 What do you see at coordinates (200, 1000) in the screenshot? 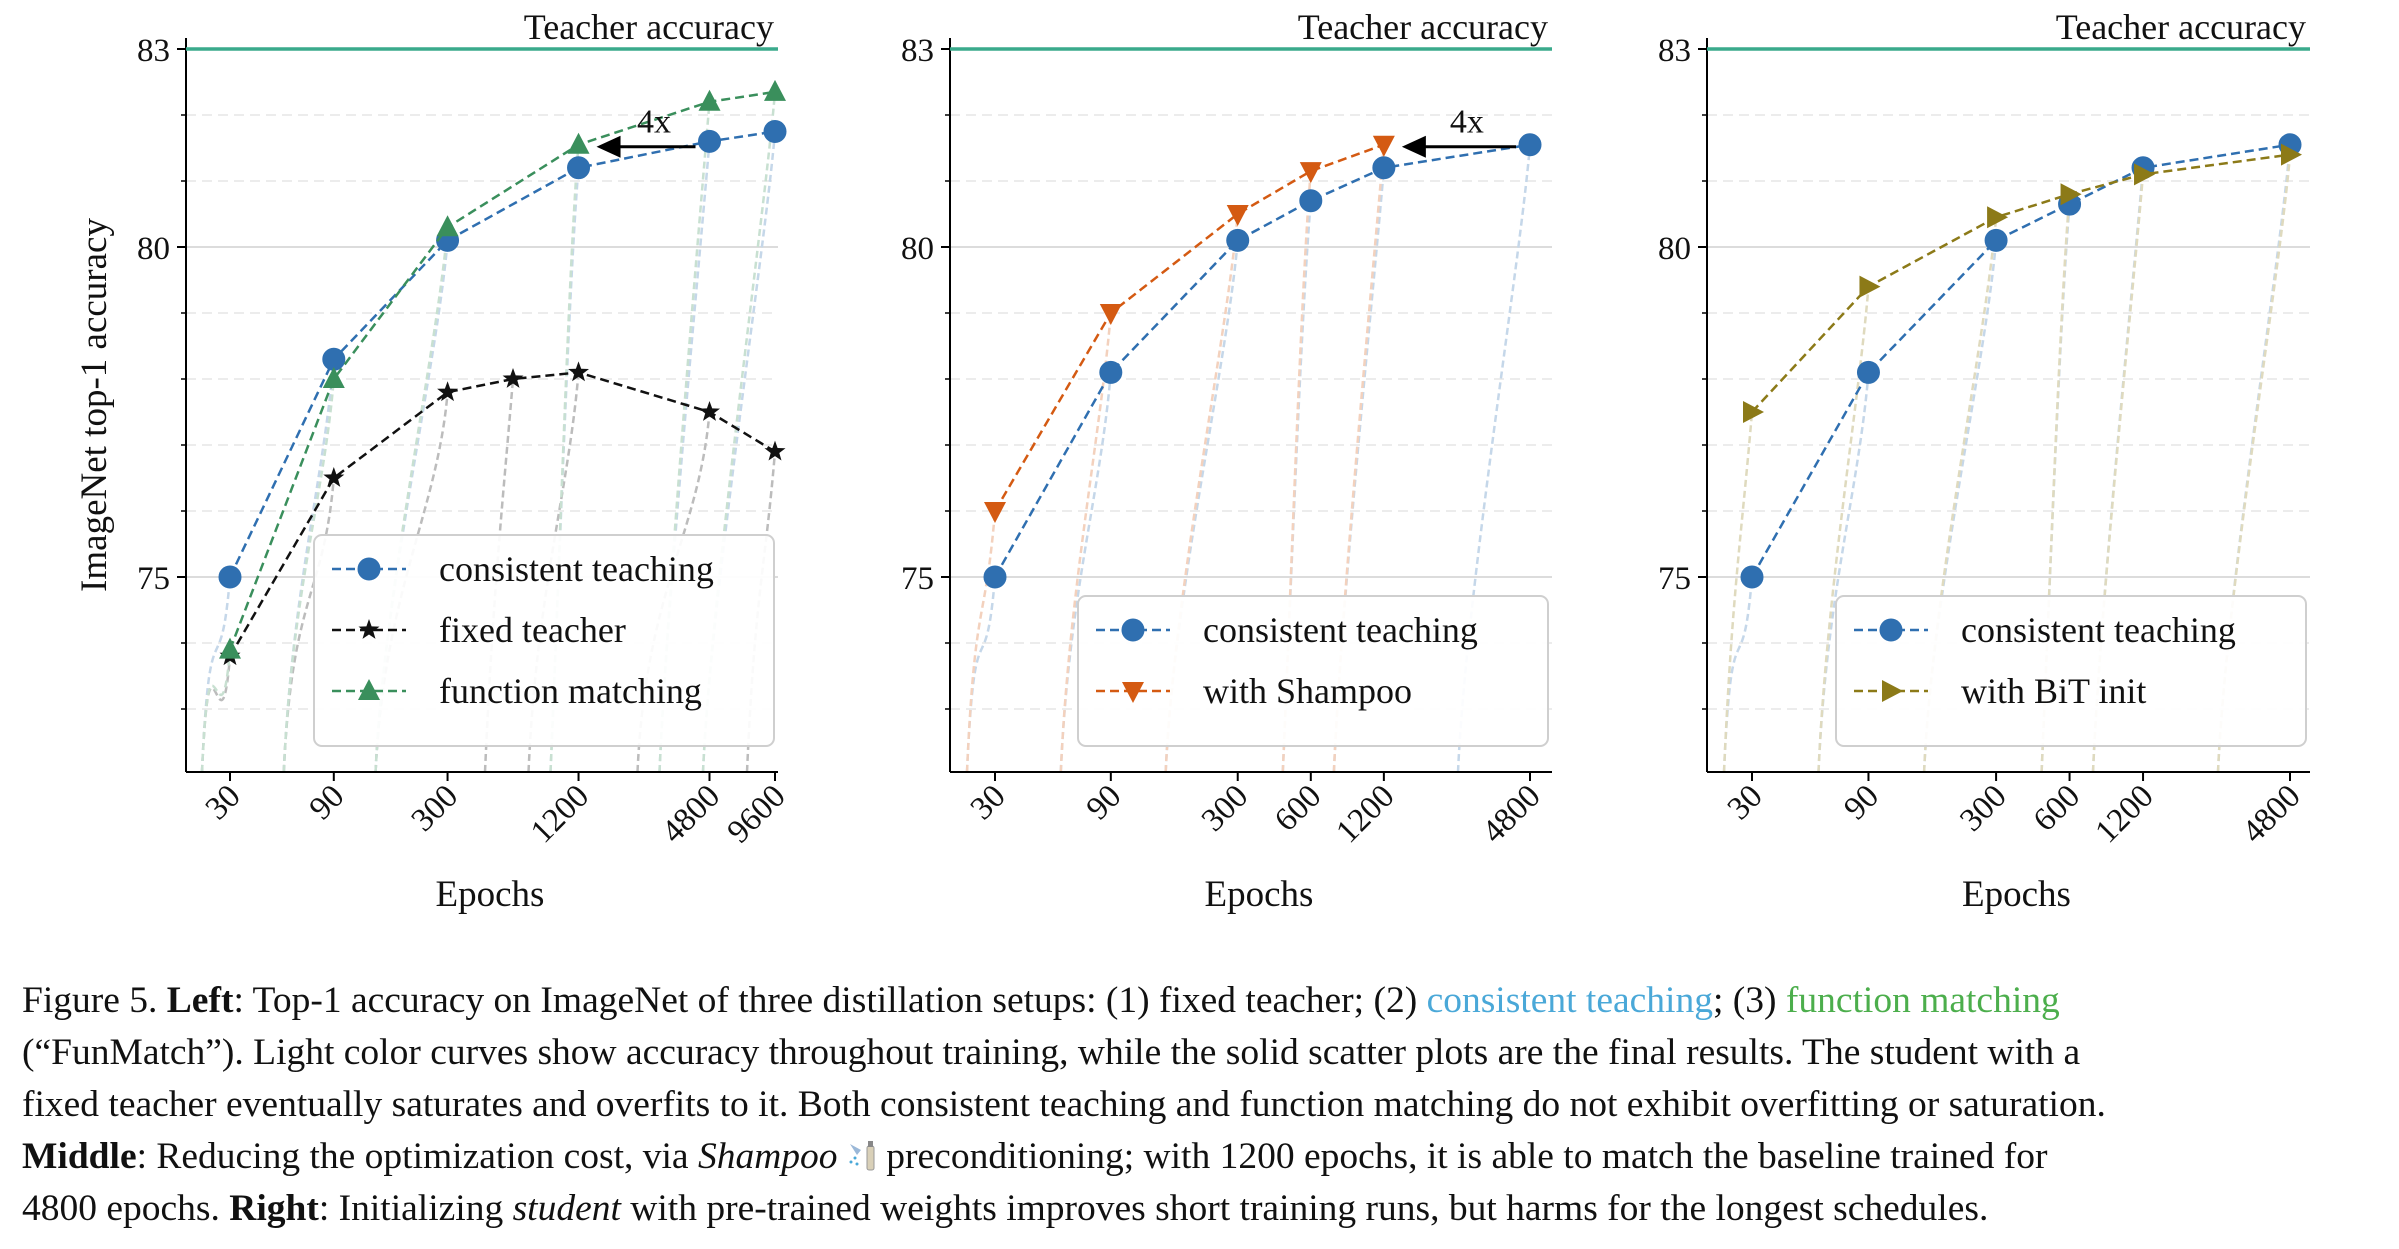
I see `caption-left-label: Left` at bounding box center [200, 1000].